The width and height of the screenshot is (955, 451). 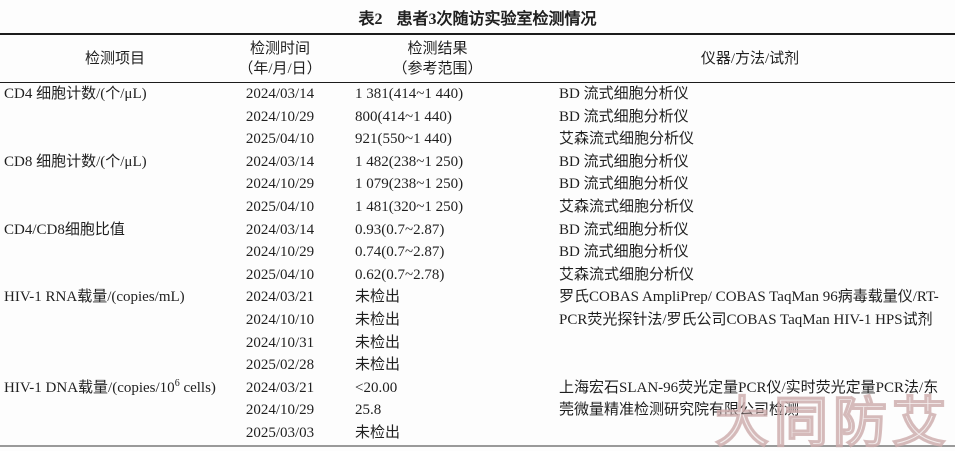 I want to click on test-item-cell: CD8 细胞计数/(个/μL), so click(x=75, y=161).